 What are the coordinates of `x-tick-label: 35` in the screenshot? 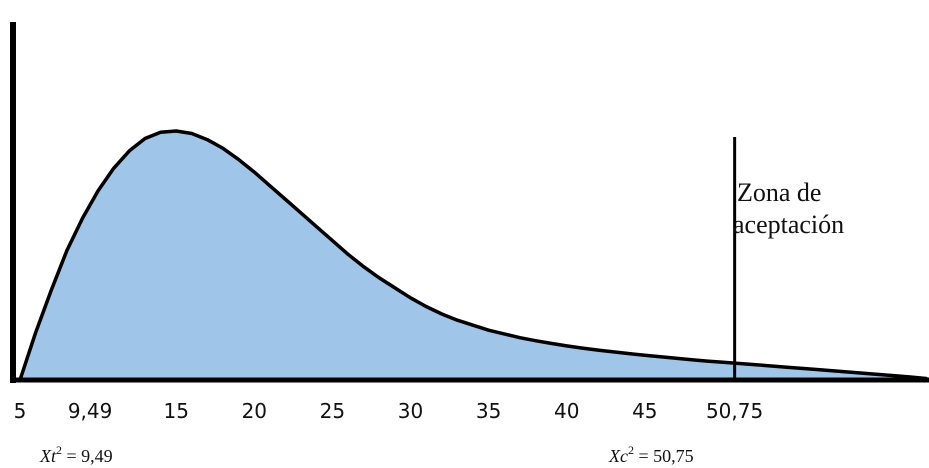 It's located at (488, 411).